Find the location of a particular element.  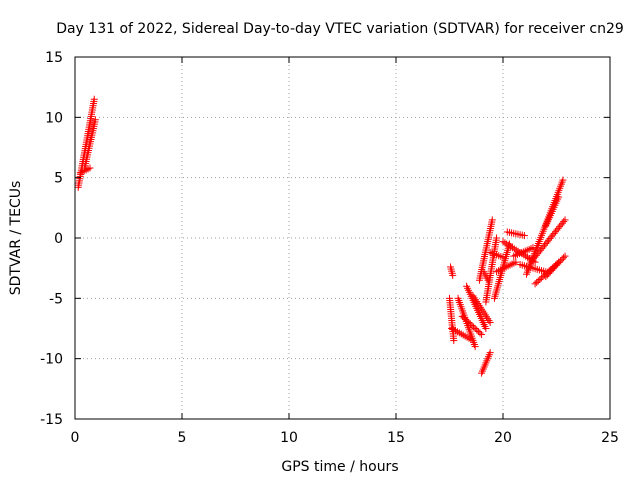

x-tick-label: 0 is located at coordinates (75, 438).